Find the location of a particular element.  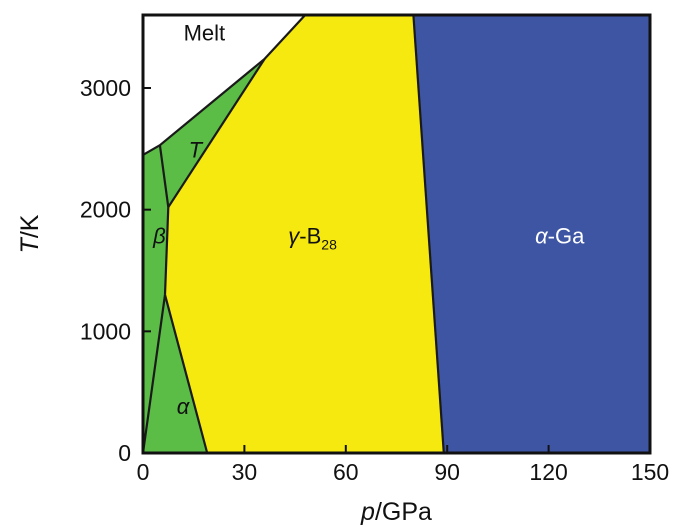

region-label-gamma: γ-B28 is located at coordinates (312, 238).